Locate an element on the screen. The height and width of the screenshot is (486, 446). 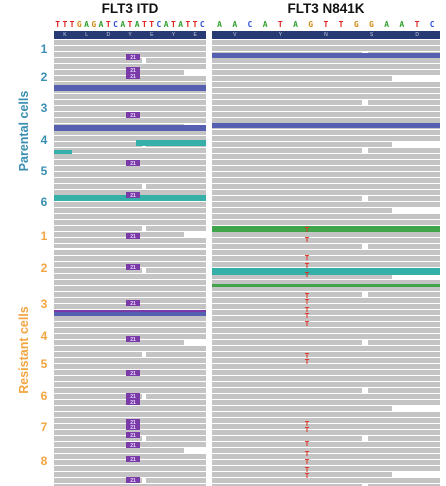
amino-acid: E is located at coordinates (195, 35).